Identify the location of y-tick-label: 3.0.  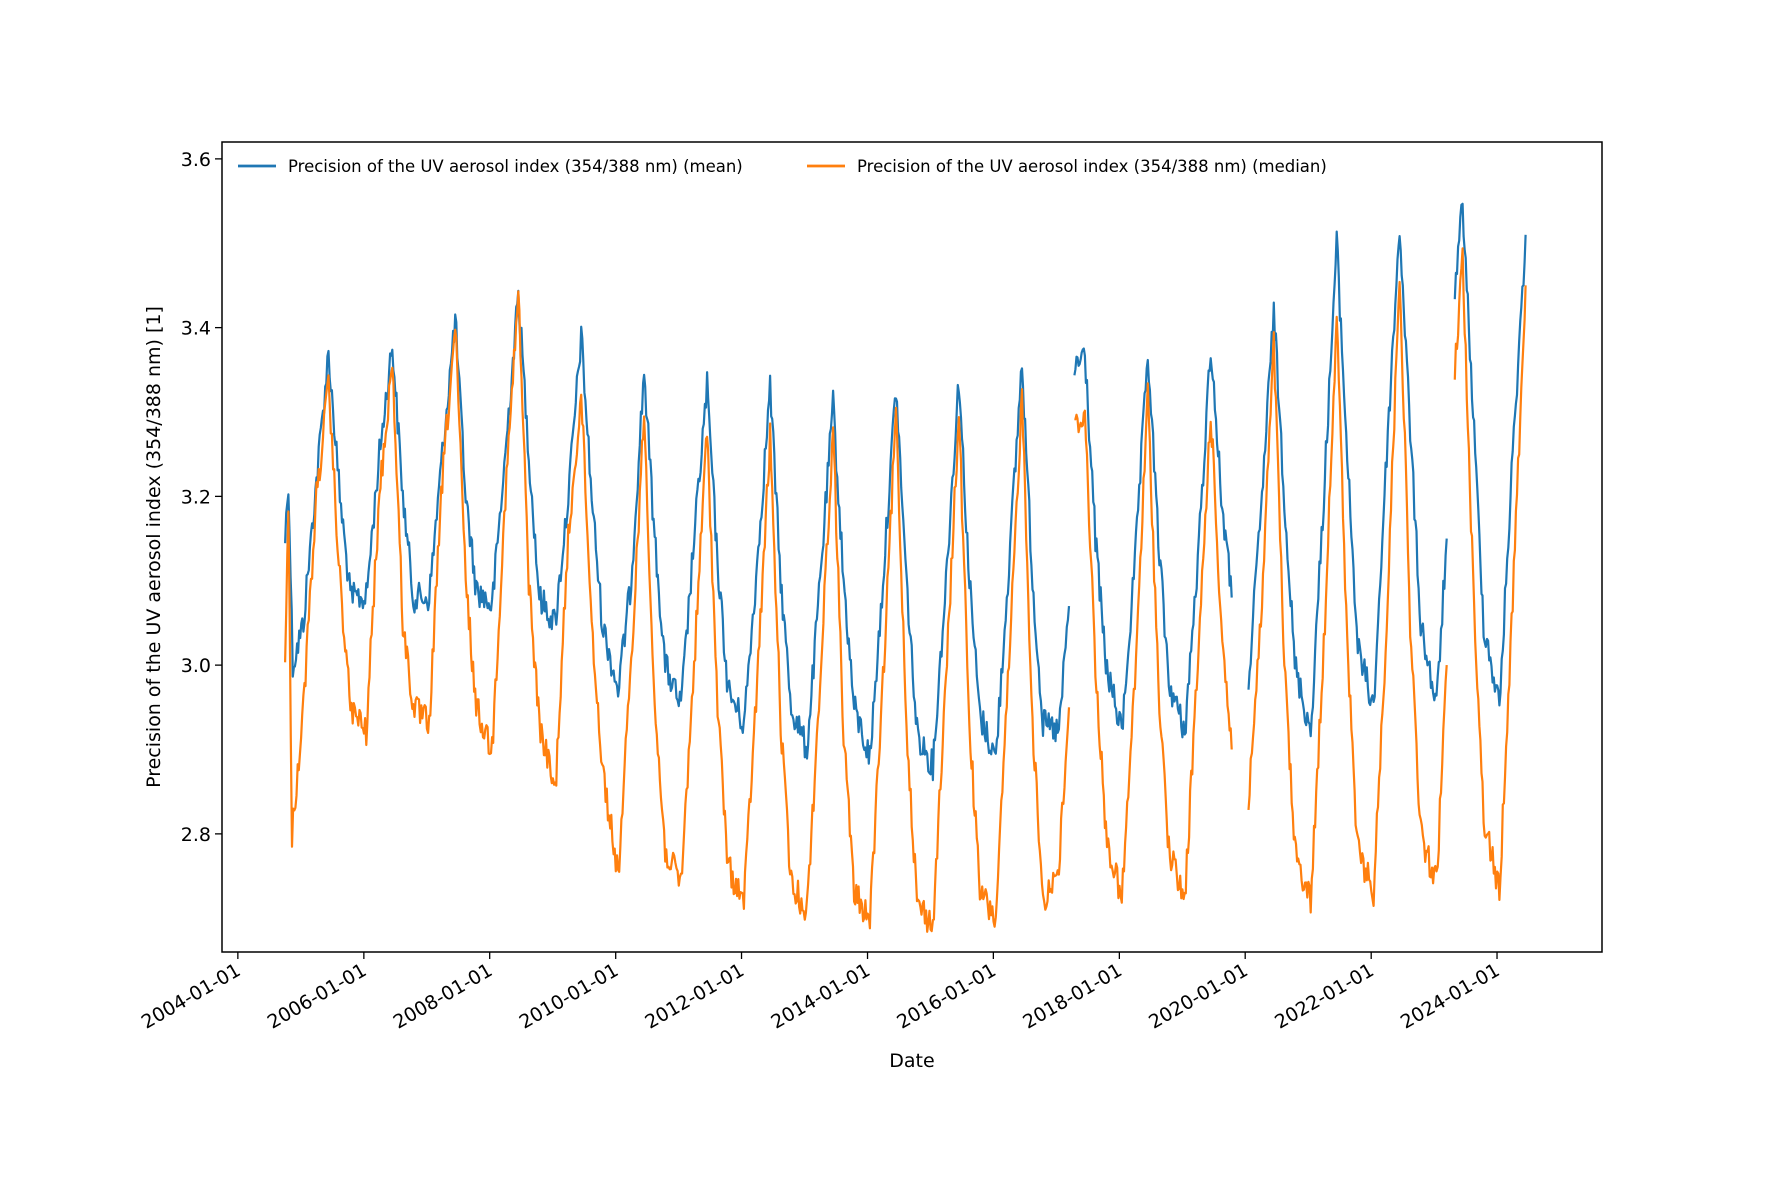
(196, 666).